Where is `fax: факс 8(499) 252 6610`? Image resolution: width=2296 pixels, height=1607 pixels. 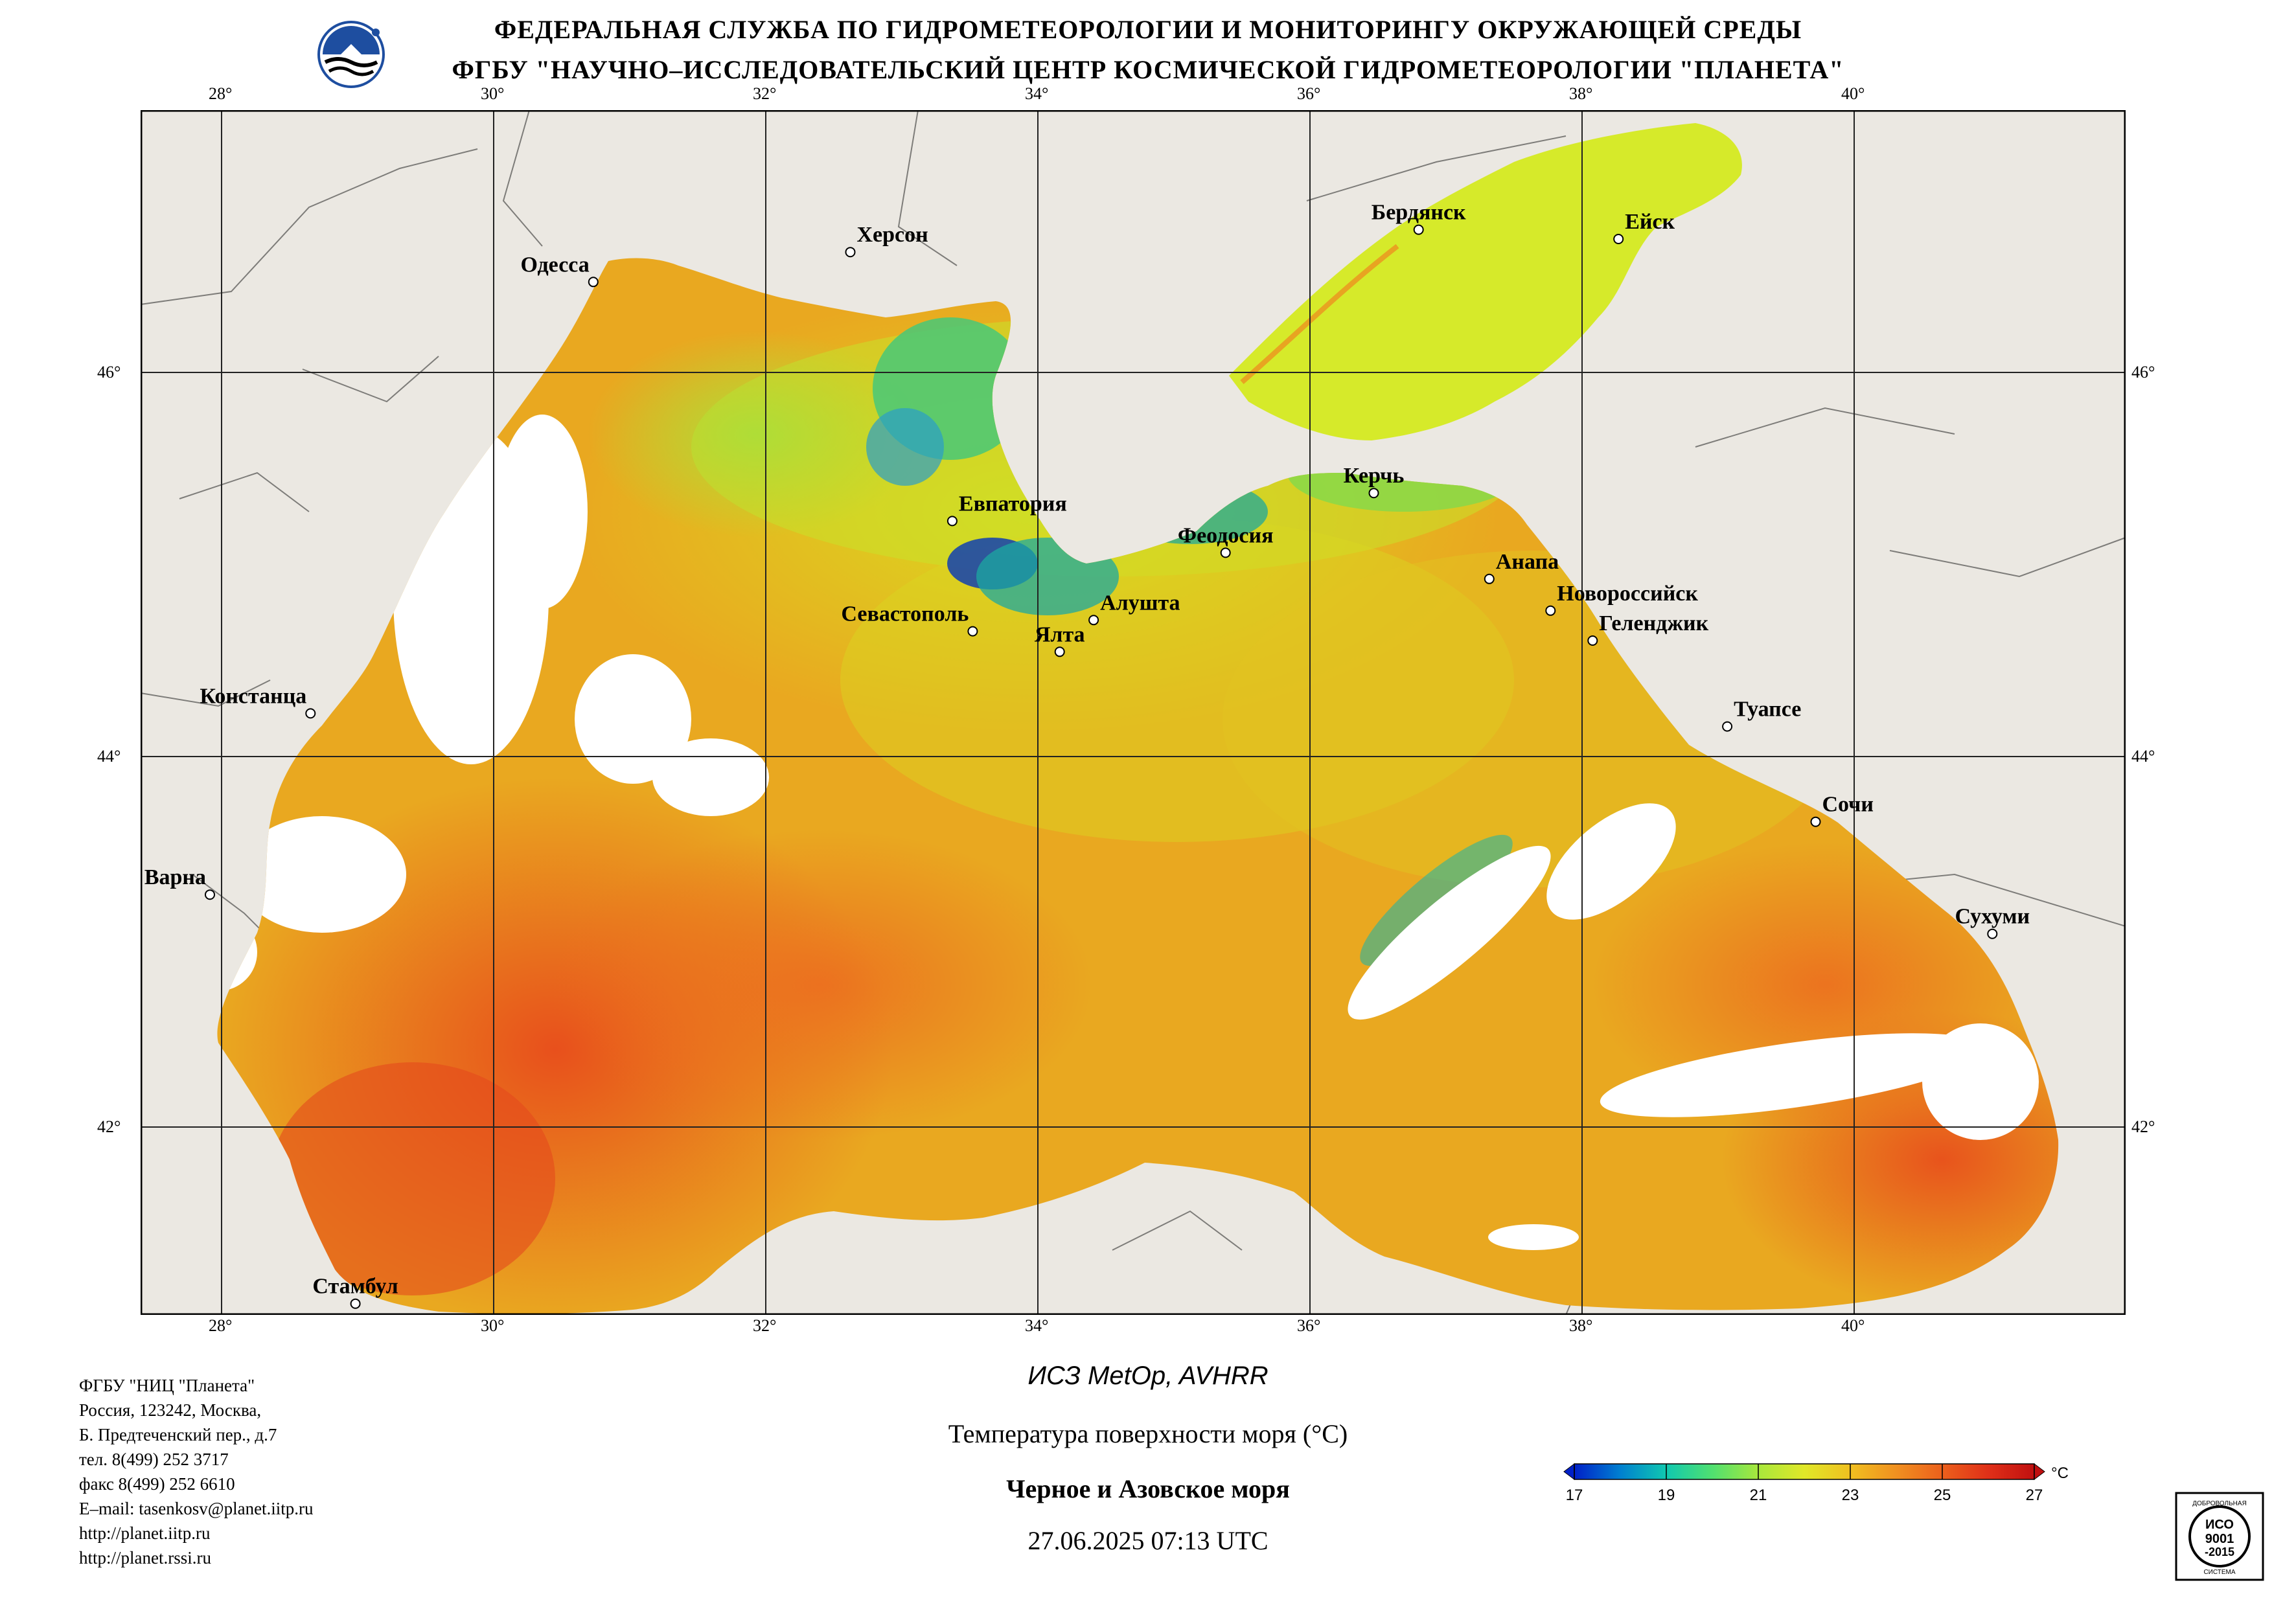
fax: факс 8(499) 252 6610 is located at coordinates (157, 1484).